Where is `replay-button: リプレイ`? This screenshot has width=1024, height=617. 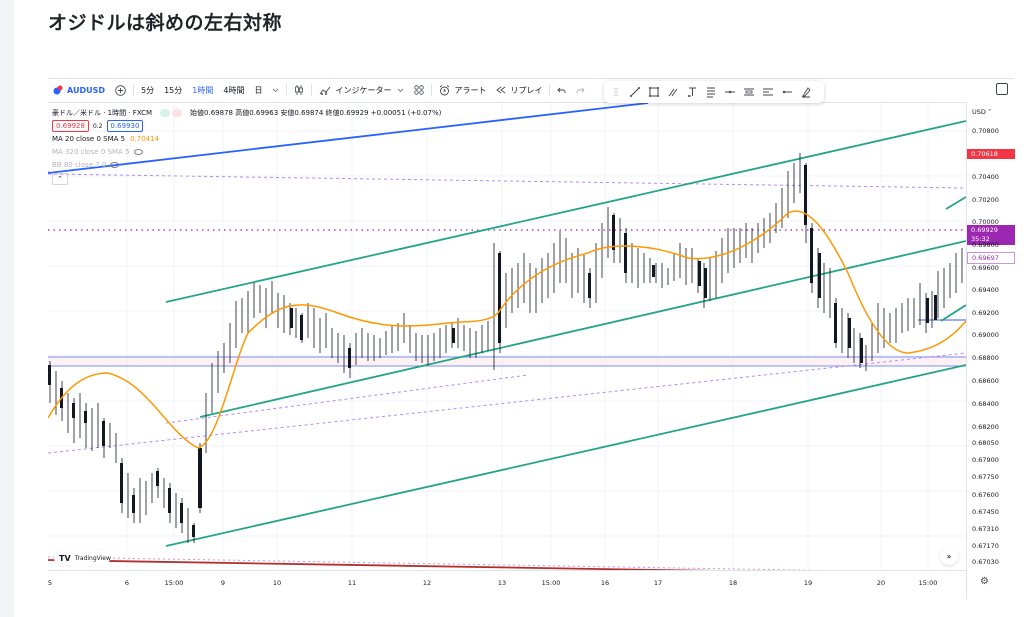
replay-button: リプレイ is located at coordinates (519, 90).